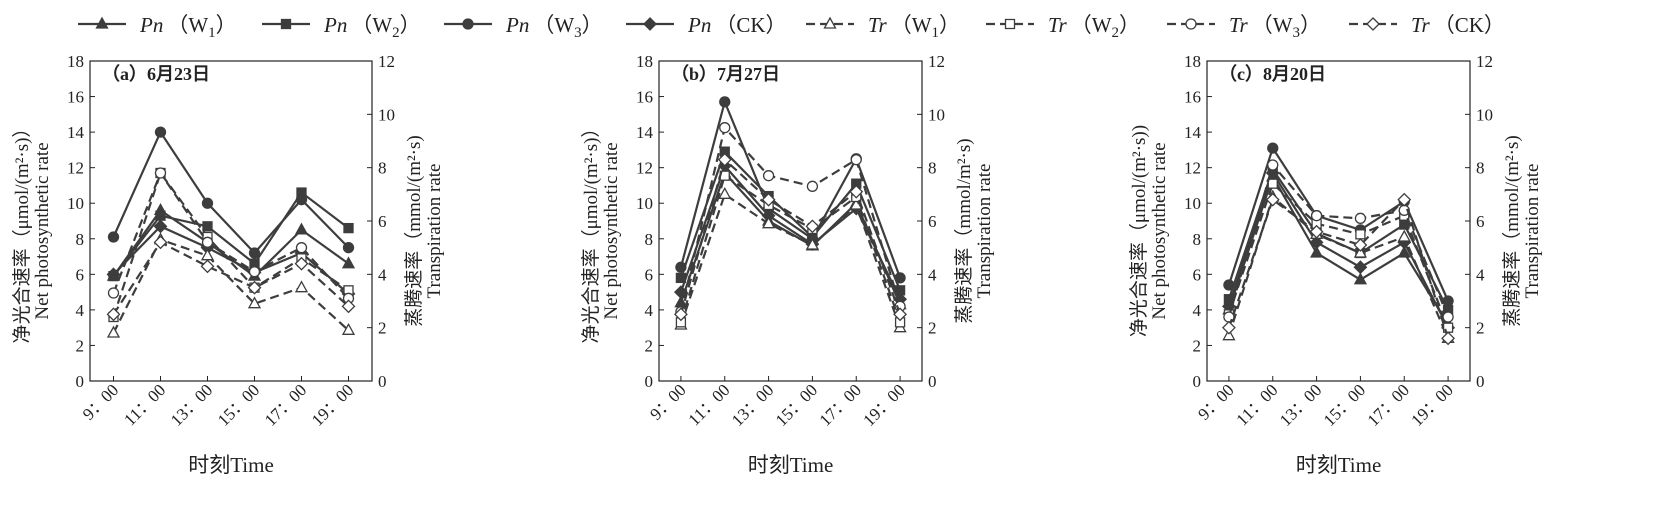 Image resolution: width=1654 pixels, height=517 pixels. I want to click on x-tick-label: 19：00, so click(1431, 404).